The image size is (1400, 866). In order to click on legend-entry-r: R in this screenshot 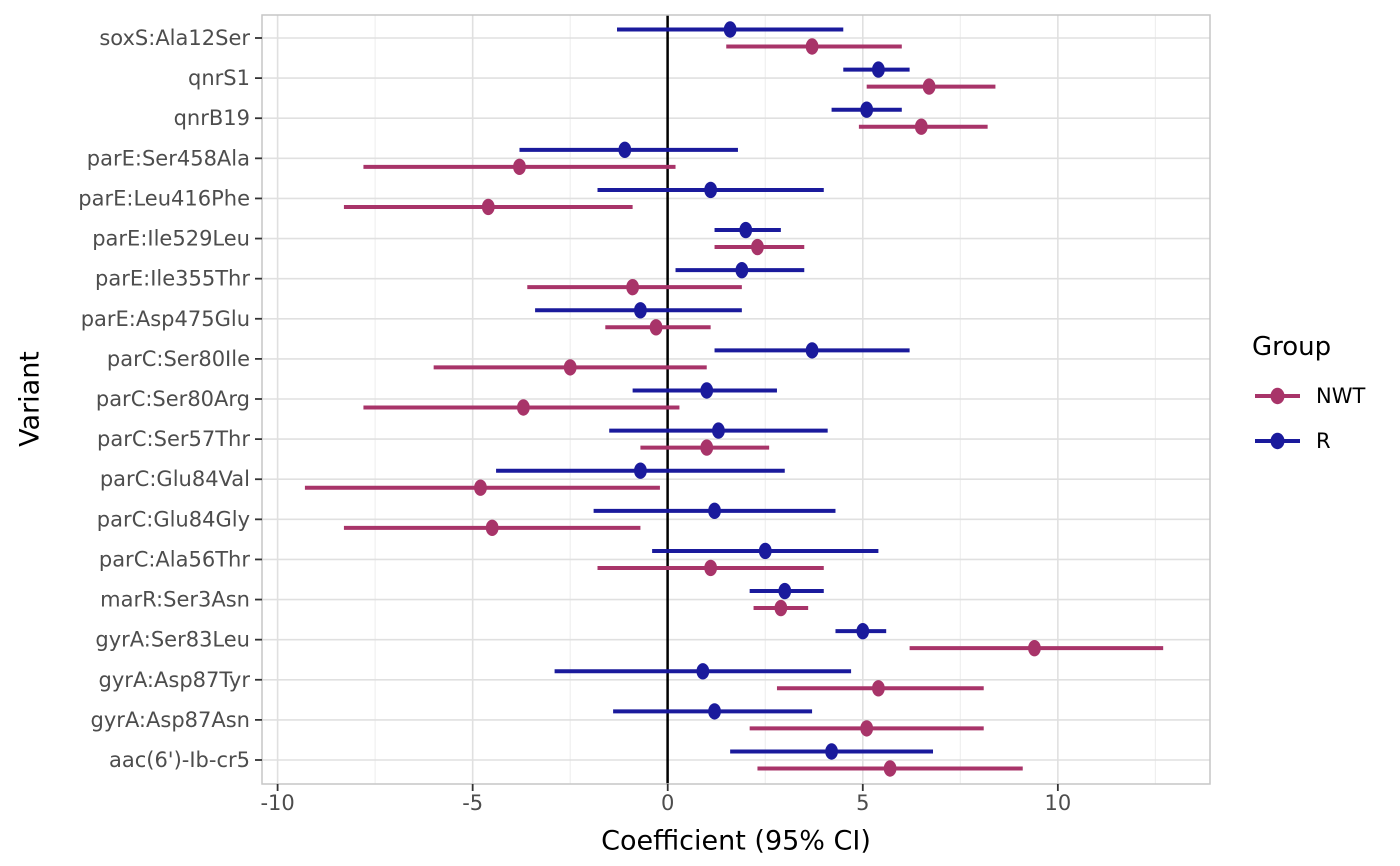, I will do `click(1293, 441)`.